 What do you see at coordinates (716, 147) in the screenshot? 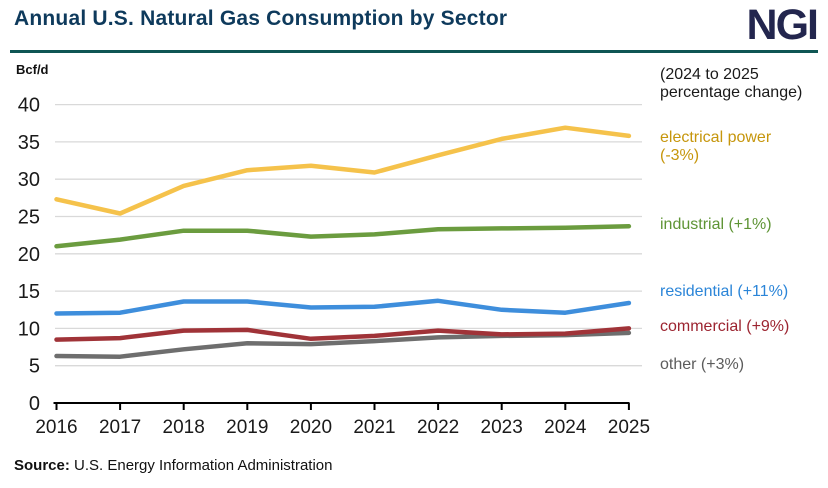
I see `legend-item-electrical-power: electrical power (-3%)` at bounding box center [716, 147].